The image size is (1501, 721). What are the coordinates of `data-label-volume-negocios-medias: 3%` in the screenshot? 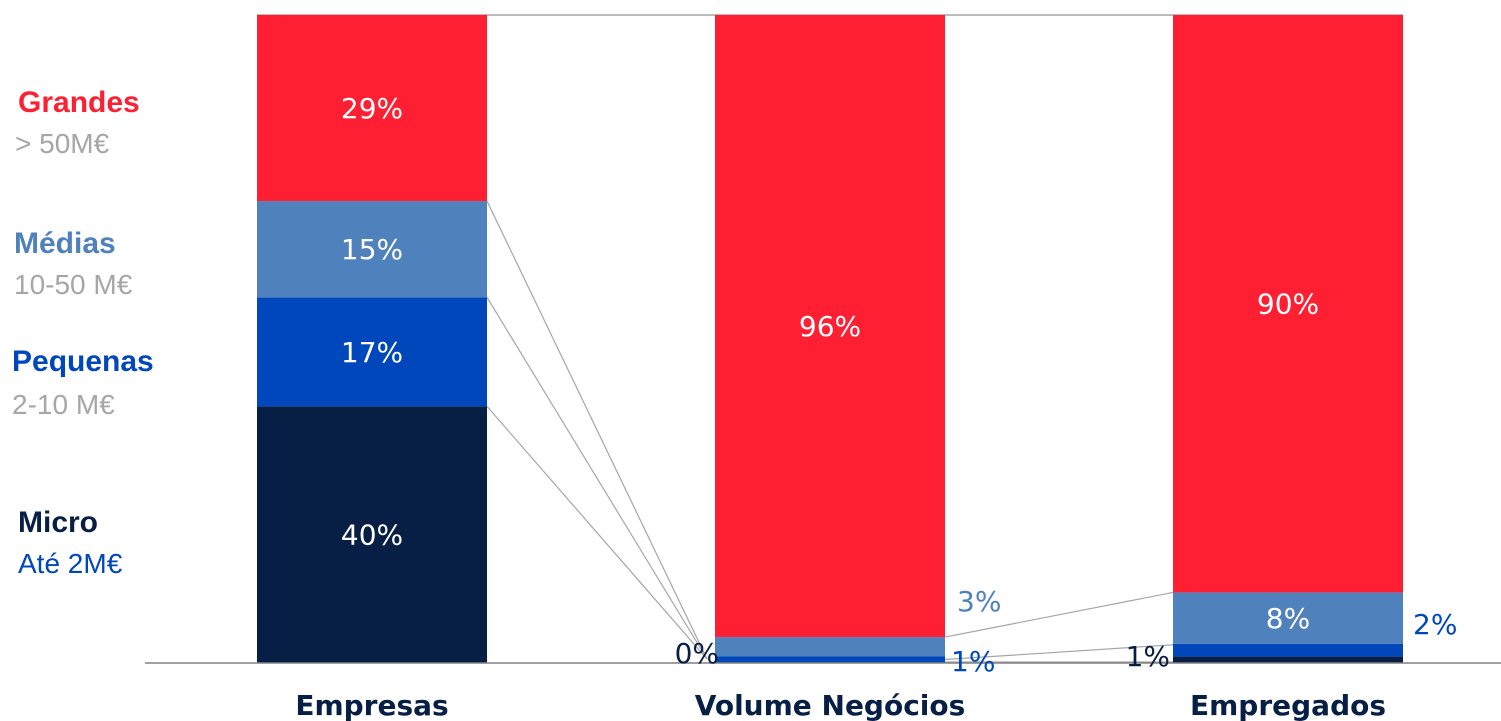 It's located at (979, 601).